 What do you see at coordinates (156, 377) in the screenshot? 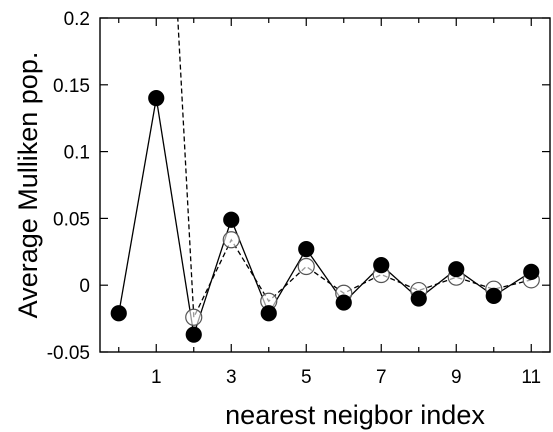
I see `x-tick-label: 1` at bounding box center [156, 377].